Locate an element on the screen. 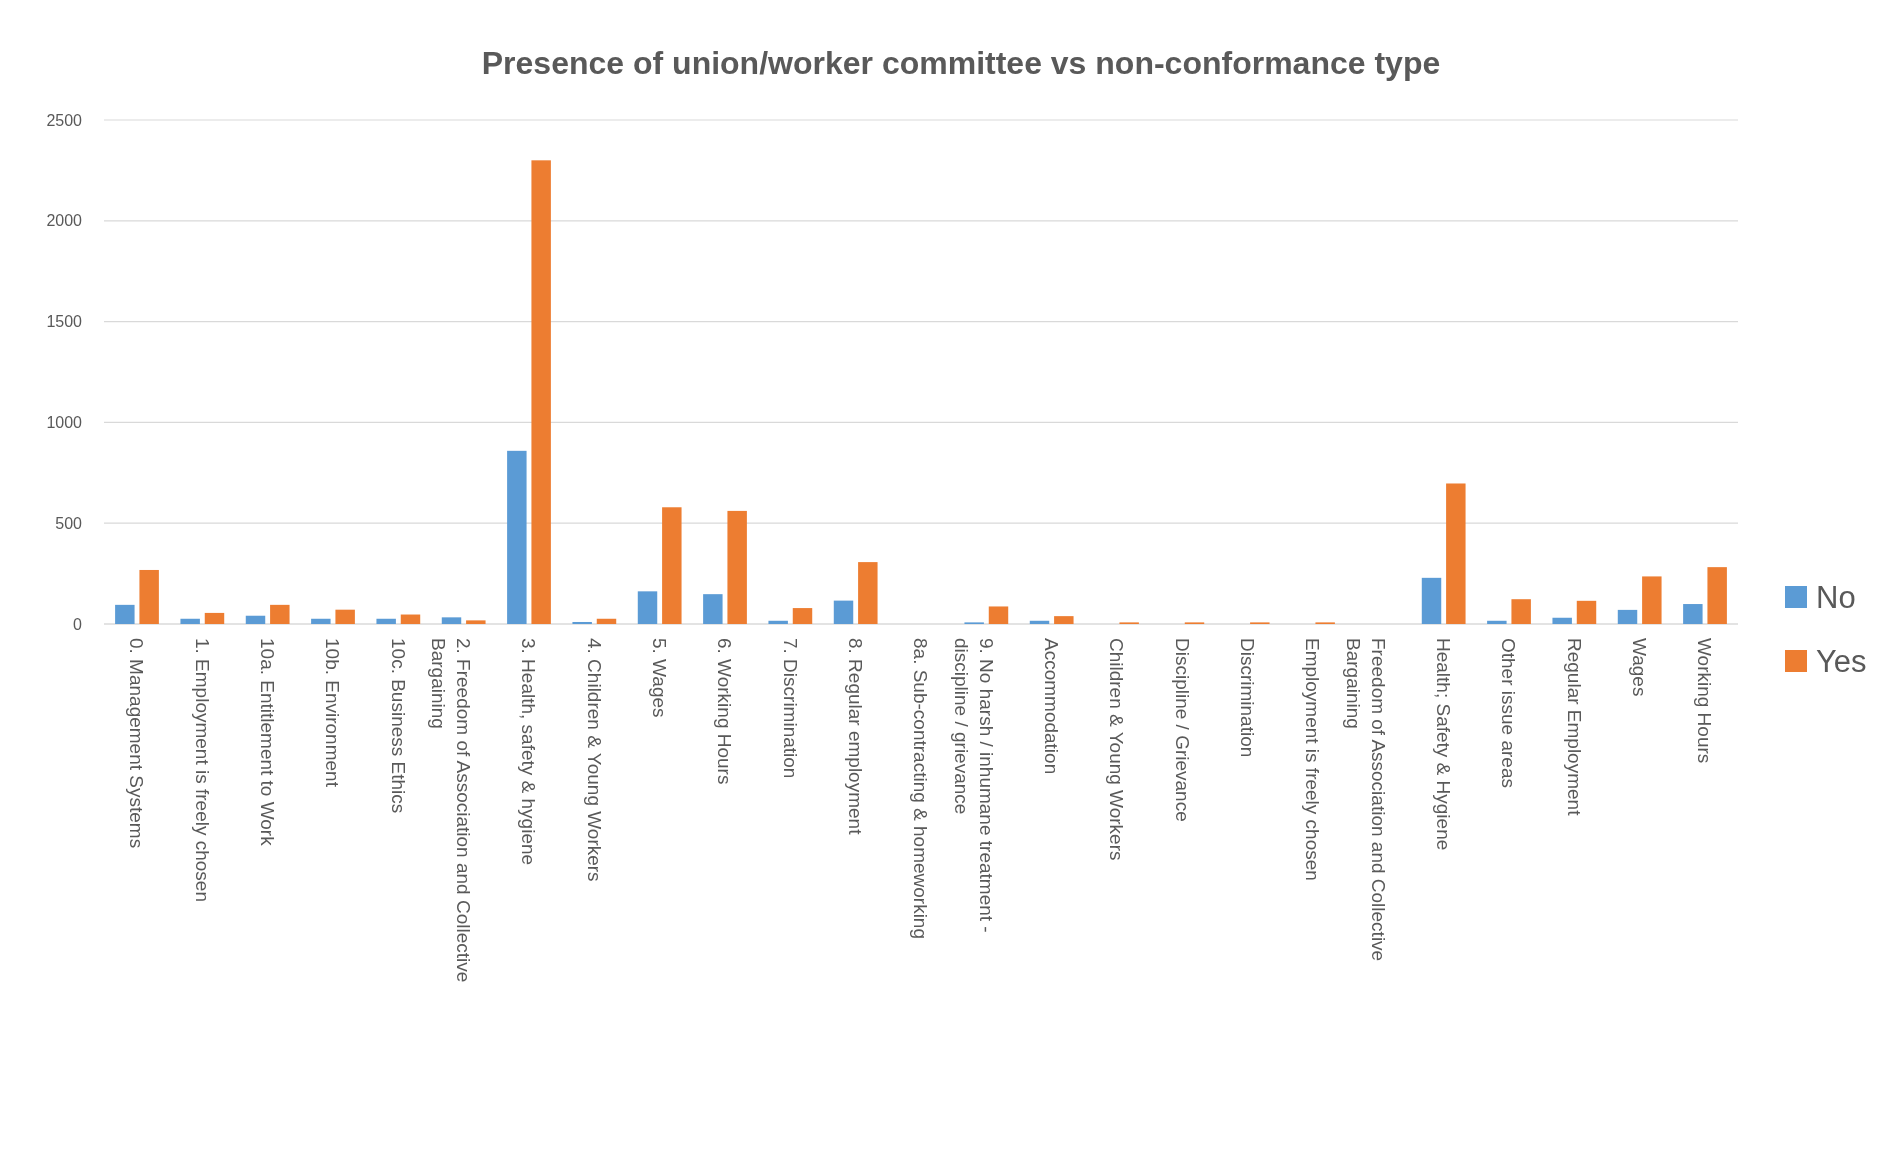 This screenshot has height=1155, width=1884. x-tick-label: 10a. Entitlement to Work is located at coordinates (268, 742).